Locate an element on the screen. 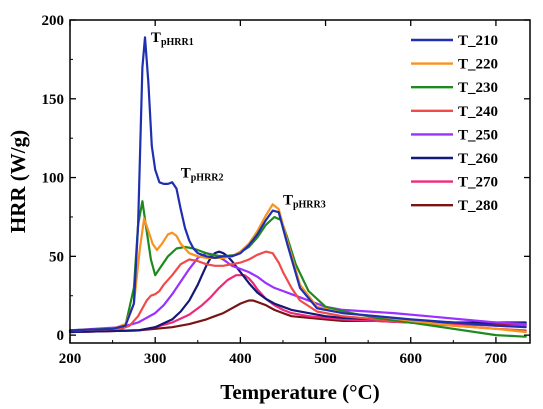 This screenshot has width=543, height=409. x-axis-title: Temperature (°C) is located at coordinates (299, 392).